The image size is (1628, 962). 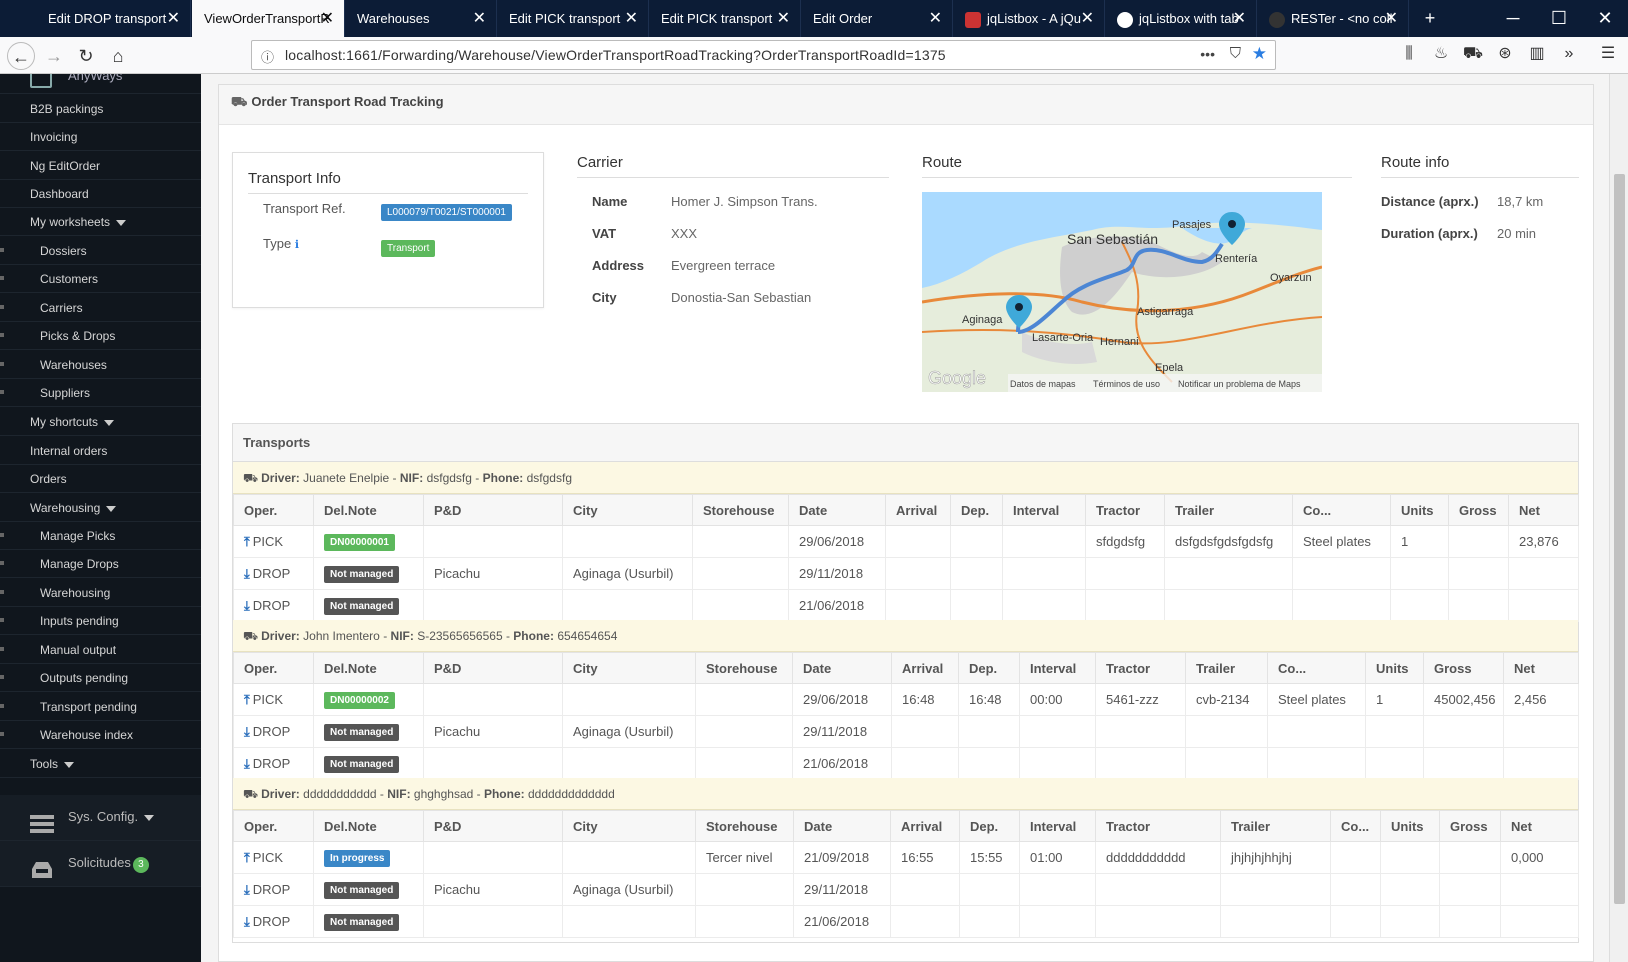 I want to click on sidebar-item: Carriers, so click(x=100, y=308).